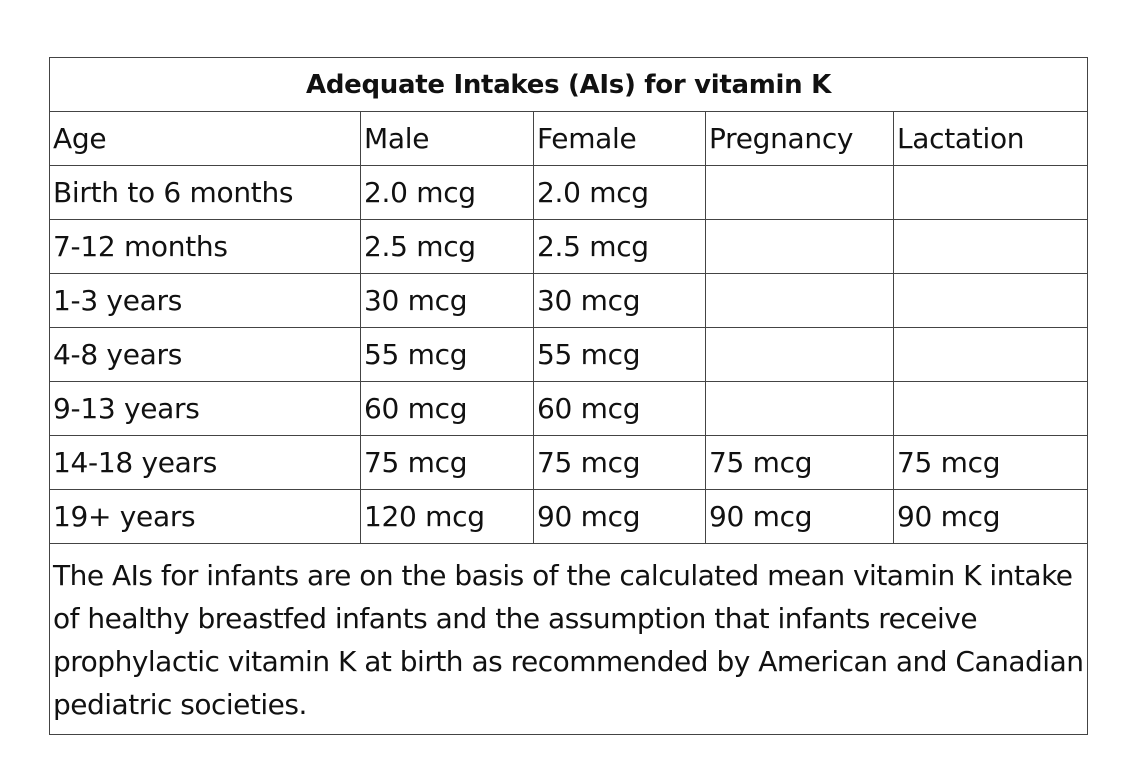  I want to click on cell-age: 19+ years, so click(205, 516).